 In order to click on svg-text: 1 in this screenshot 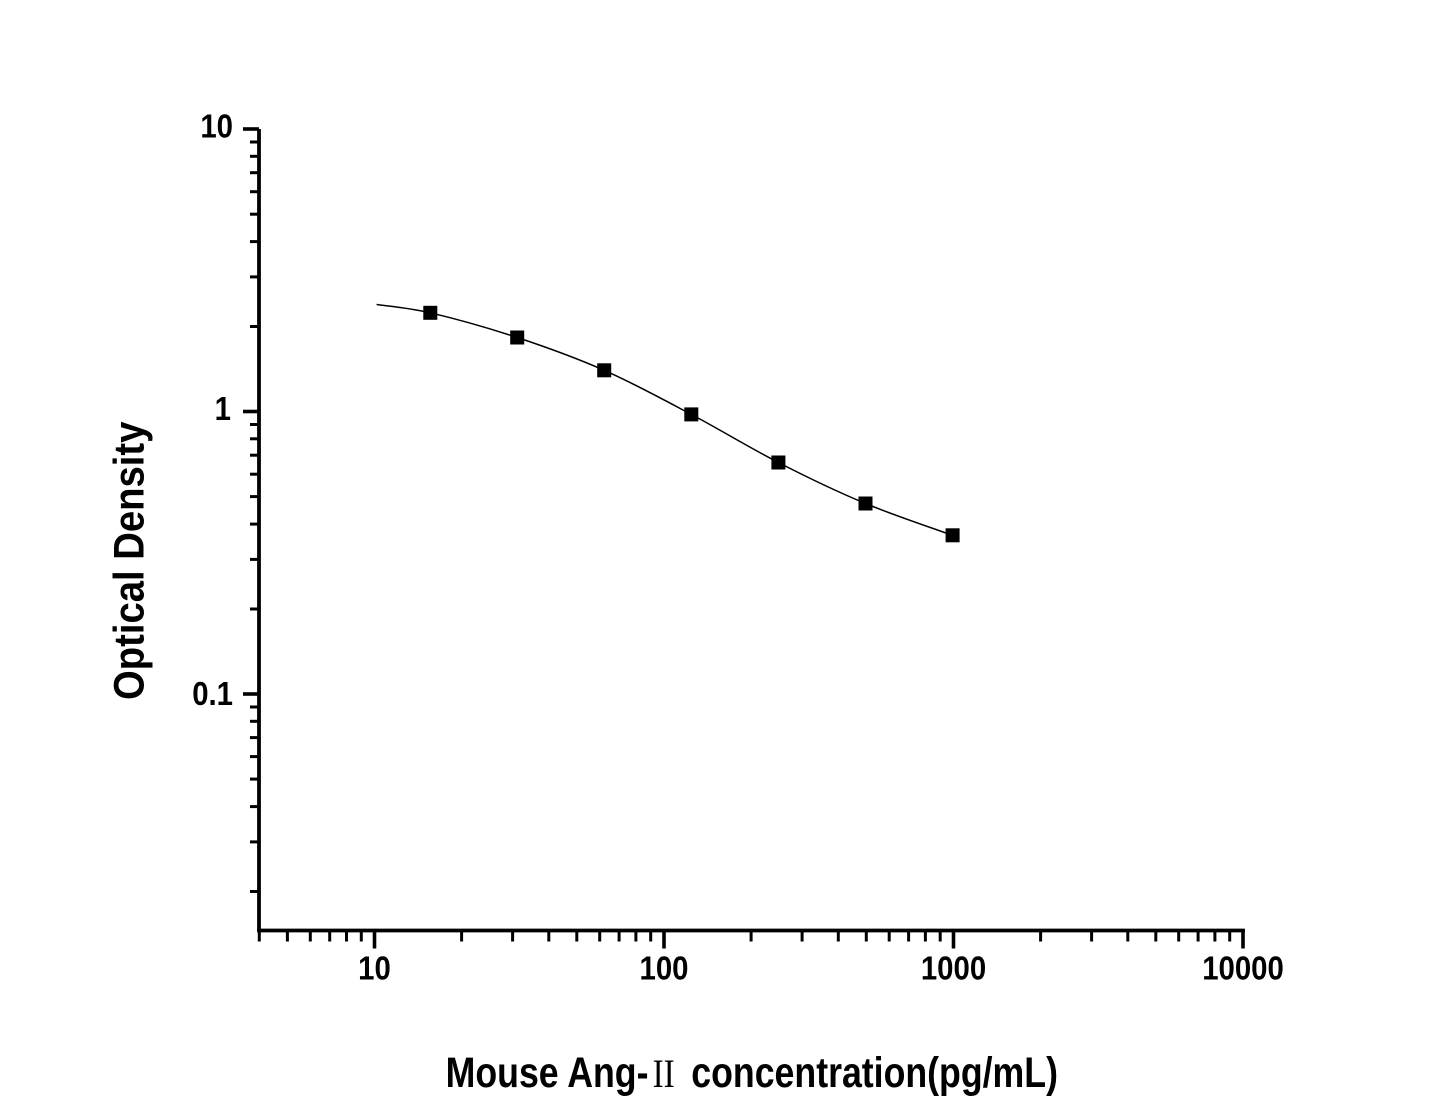, I will do `click(223, 408)`.